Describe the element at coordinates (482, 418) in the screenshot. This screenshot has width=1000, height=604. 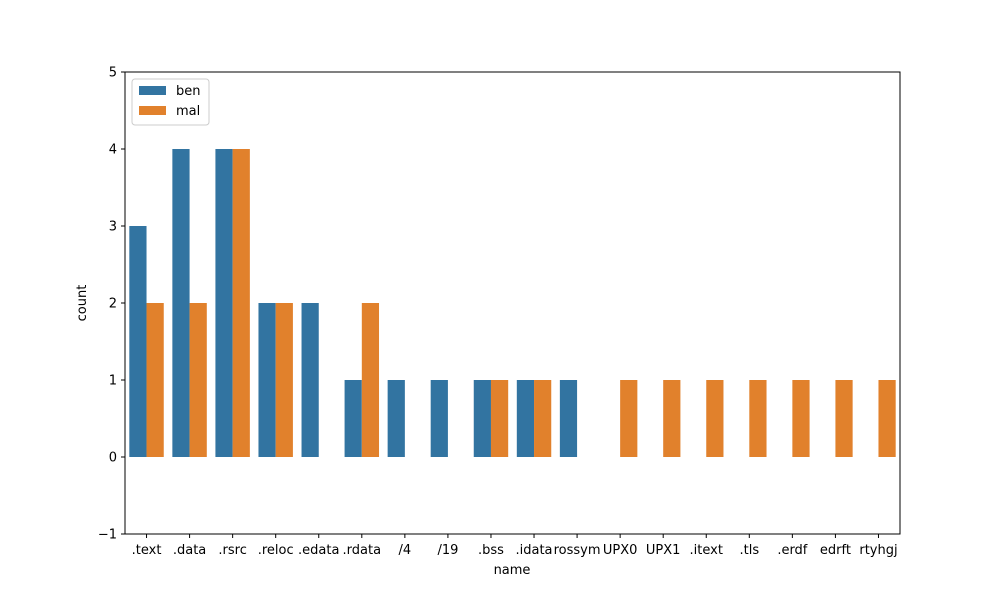
I see `bar-ben-.bss` at that location.